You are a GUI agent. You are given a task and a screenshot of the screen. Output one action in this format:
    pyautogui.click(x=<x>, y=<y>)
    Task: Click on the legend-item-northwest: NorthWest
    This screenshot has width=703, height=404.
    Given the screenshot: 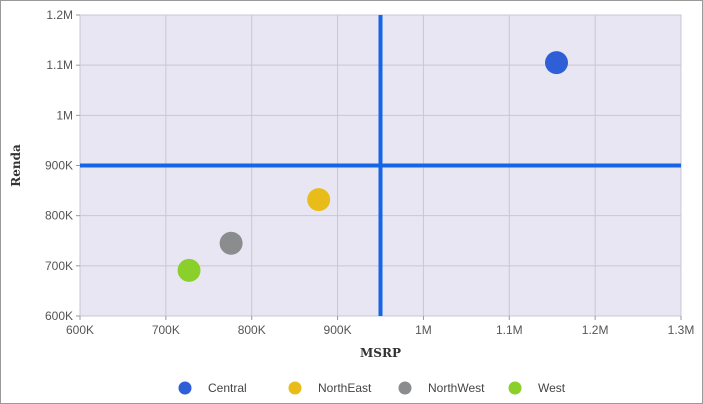 What is the action you would take?
    pyautogui.click(x=442, y=388)
    